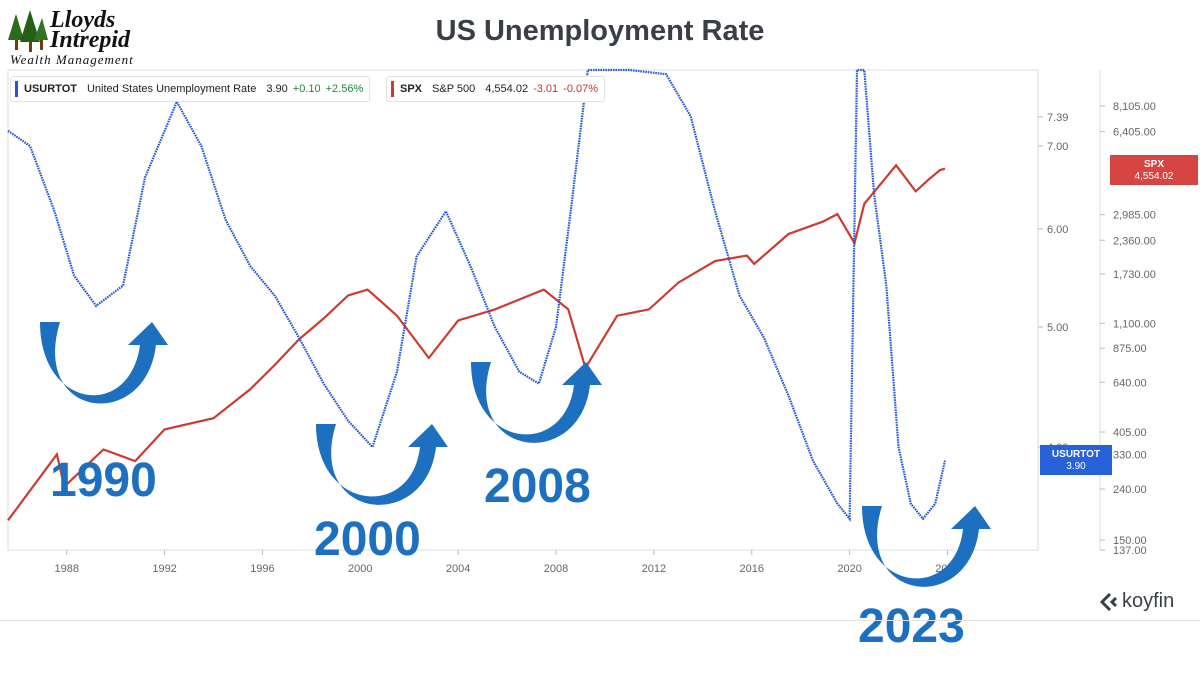 The height and width of the screenshot is (682, 1200). I want to click on y-right-tick-label: 6,405.00, so click(1134, 133).